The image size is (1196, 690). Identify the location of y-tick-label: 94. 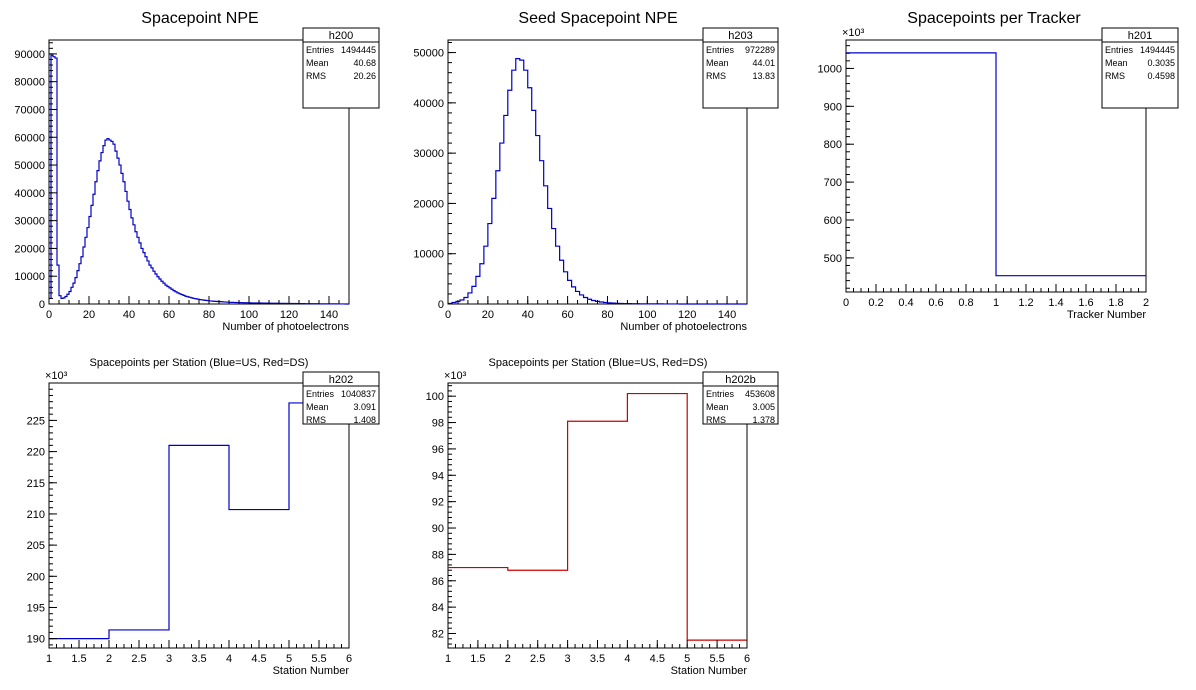
(438, 476).